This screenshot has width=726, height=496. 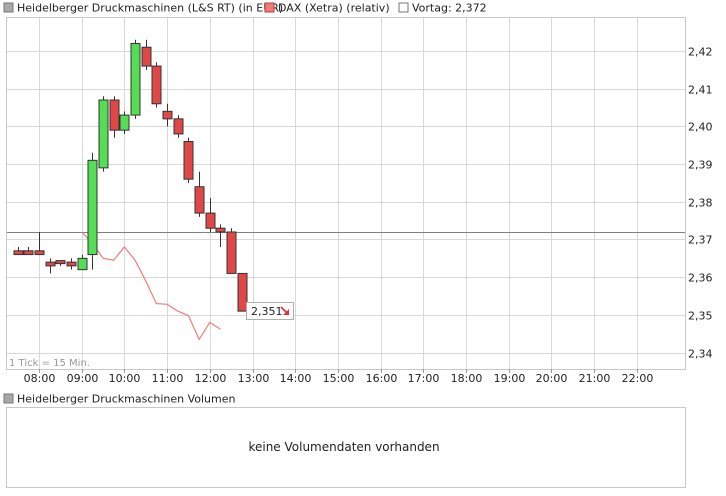 What do you see at coordinates (700, 316) in the screenshot?
I see `y-tick-label: 2,35` at bounding box center [700, 316].